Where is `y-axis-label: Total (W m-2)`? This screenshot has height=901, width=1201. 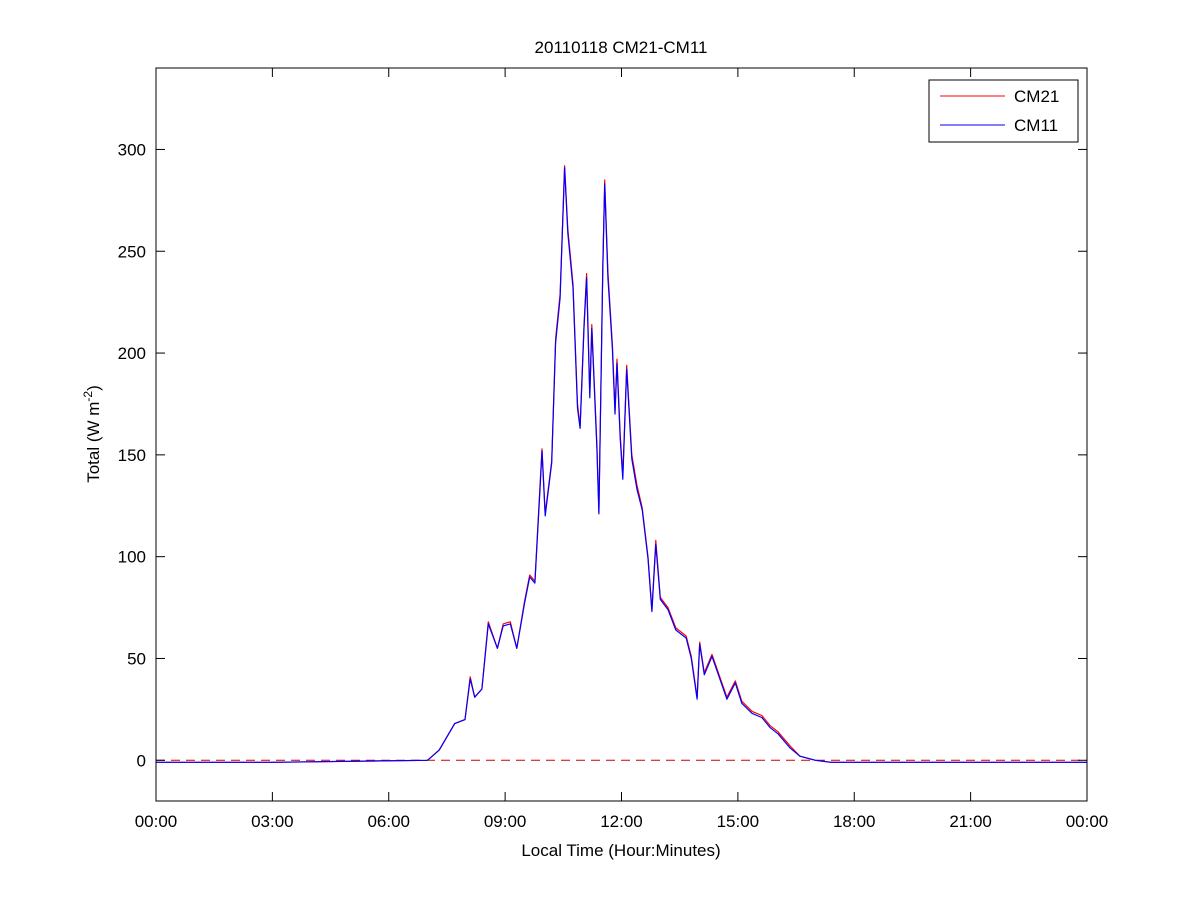 y-axis-label: Total (W m-2) is located at coordinates (92, 434).